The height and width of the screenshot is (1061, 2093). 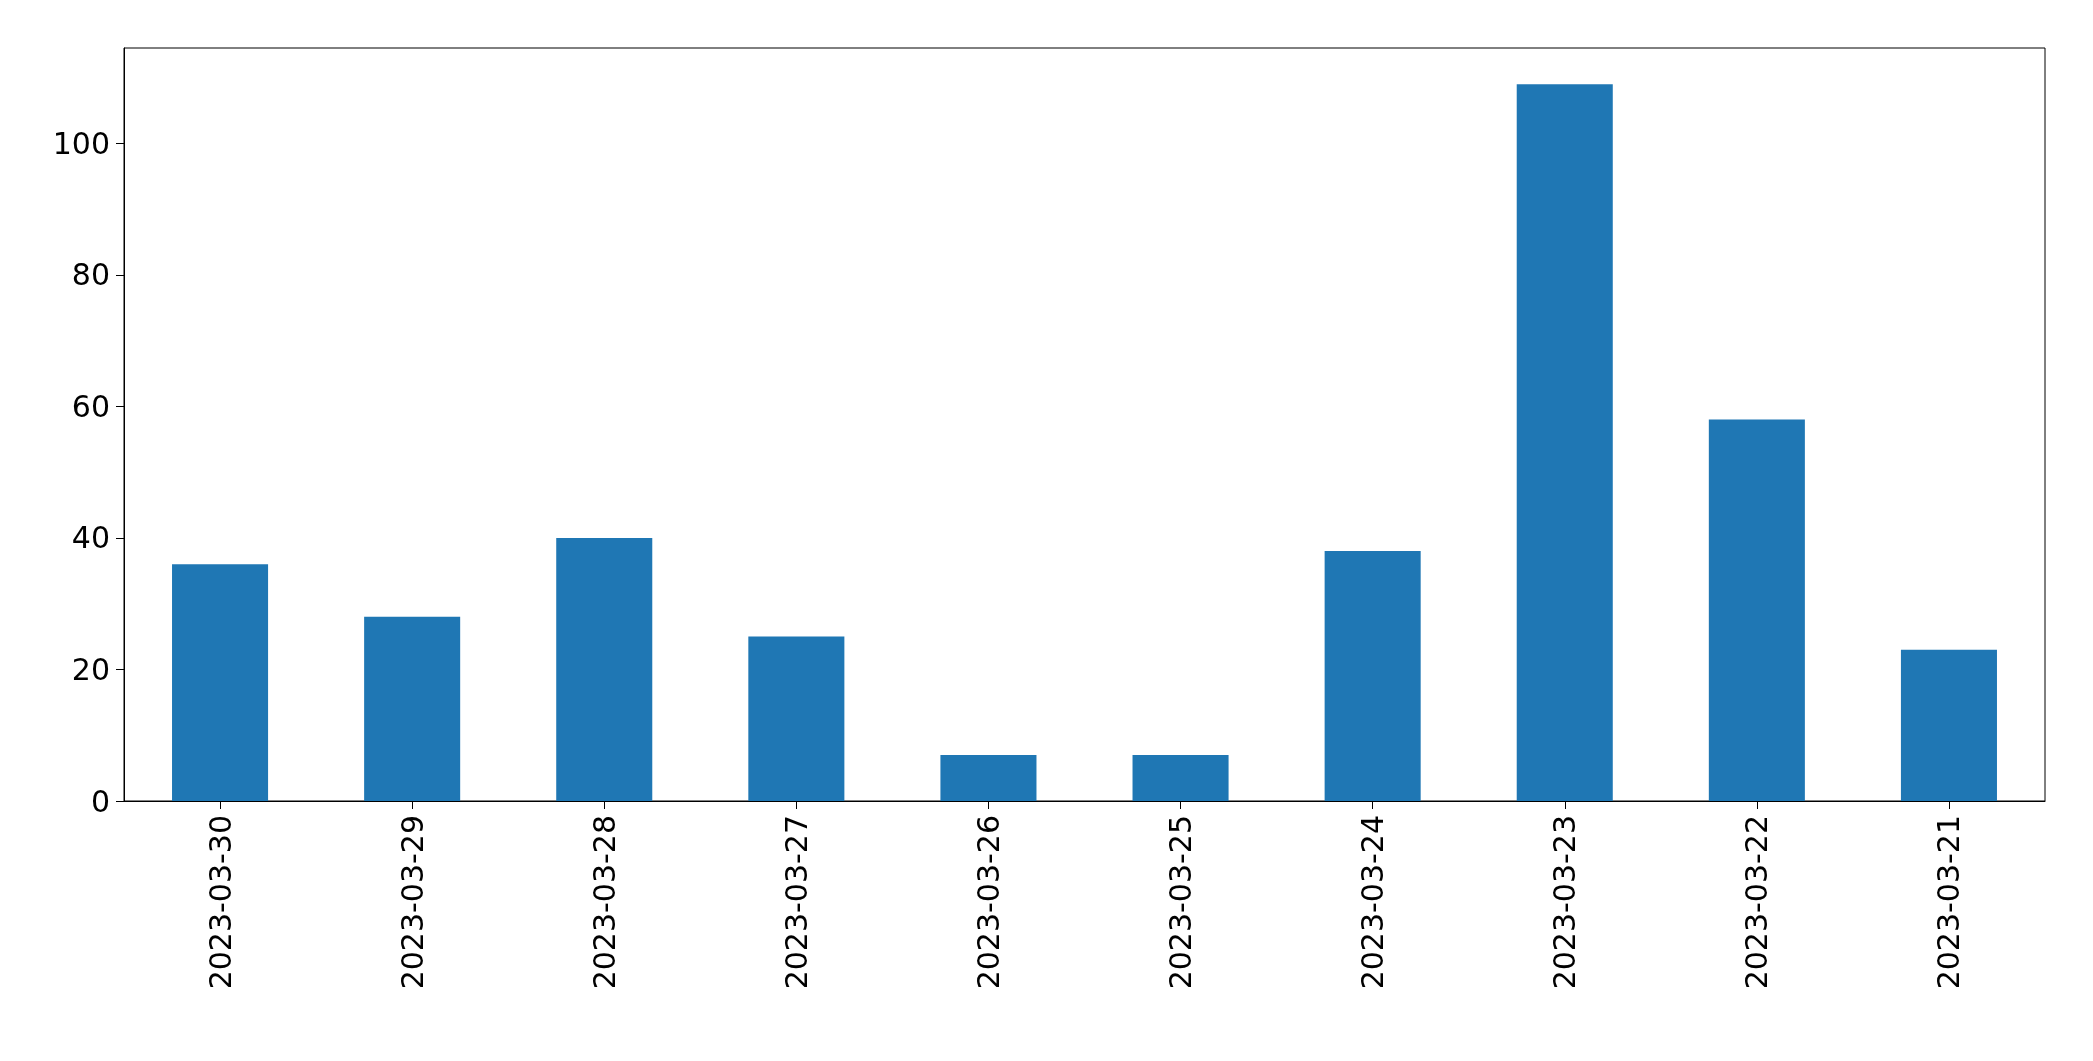 What do you see at coordinates (412, 902) in the screenshot?
I see `x-tick-label: 2023-03-29` at bounding box center [412, 902].